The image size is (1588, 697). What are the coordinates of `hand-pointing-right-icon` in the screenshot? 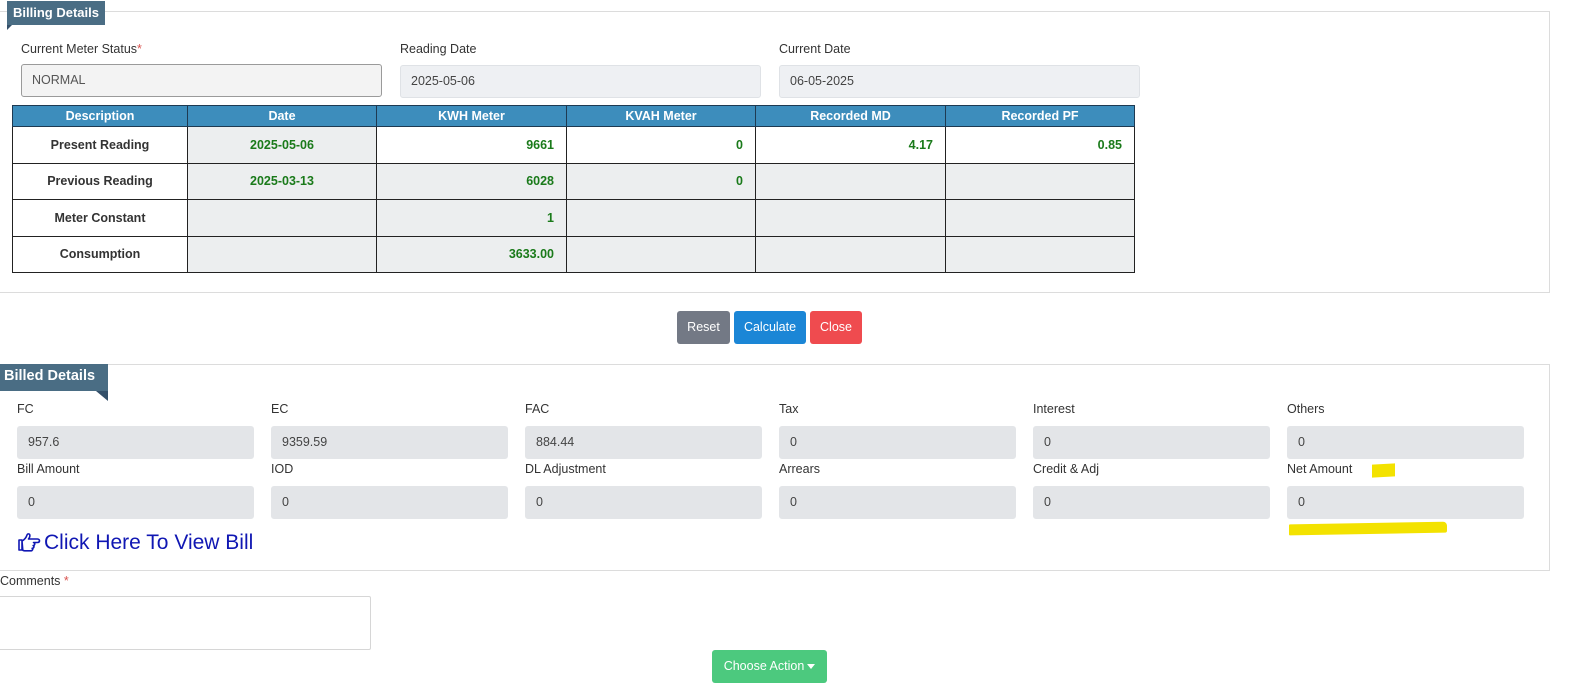 It's located at (29, 542).